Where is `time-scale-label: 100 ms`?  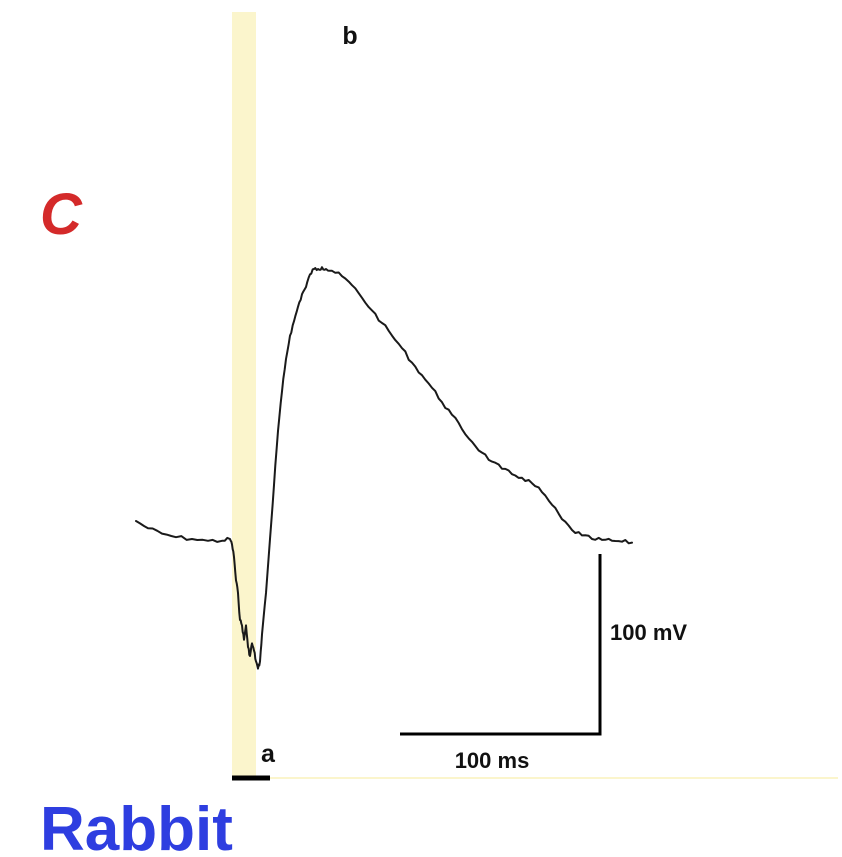 time-scale-label: 100 ms is located at coordinates (492, 760).